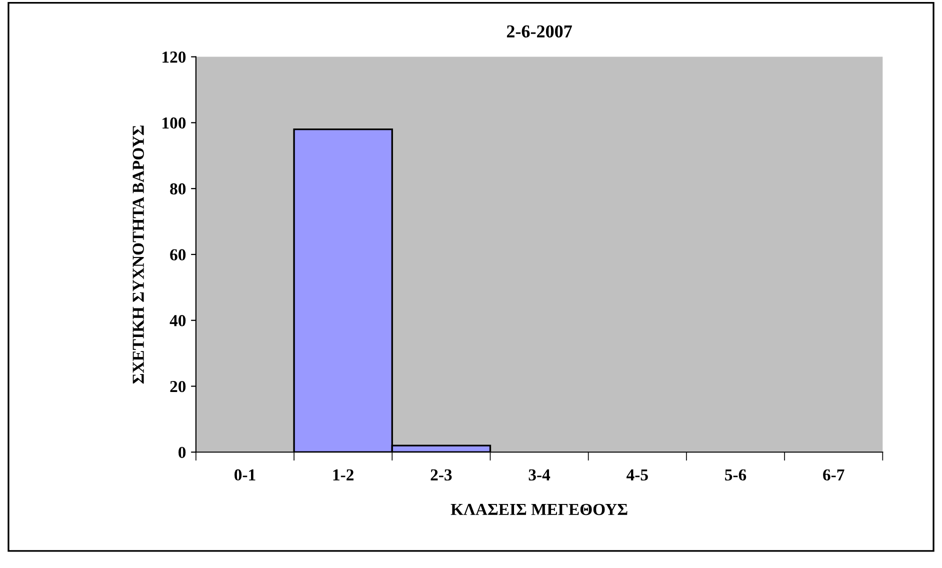 The width and height of the screenshot is (942, 568). What do you see at coordinates (174, 123) in the screenshot?
I see `y-tick-label: 100` at bounding box center [174, 123].